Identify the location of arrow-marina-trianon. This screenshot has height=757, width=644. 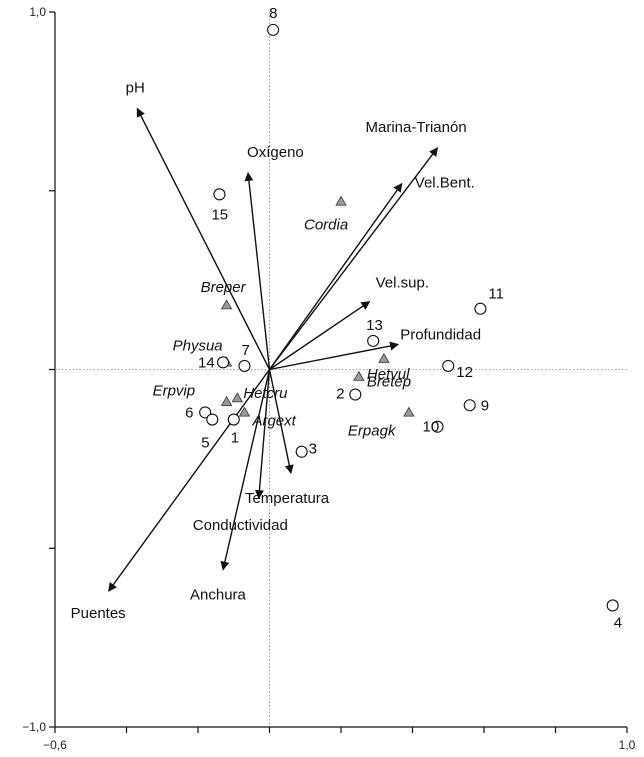
(353, 258).